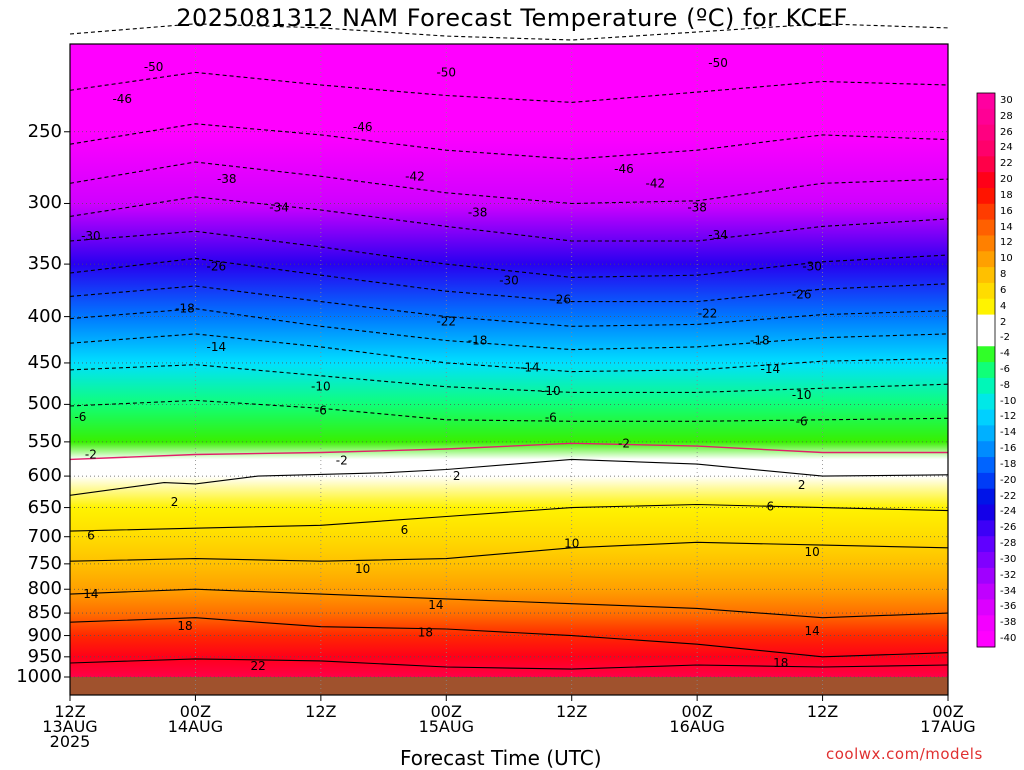 The image size is (1024, 770). I want to click on colorbar-label: 2, so click(1003, 322).